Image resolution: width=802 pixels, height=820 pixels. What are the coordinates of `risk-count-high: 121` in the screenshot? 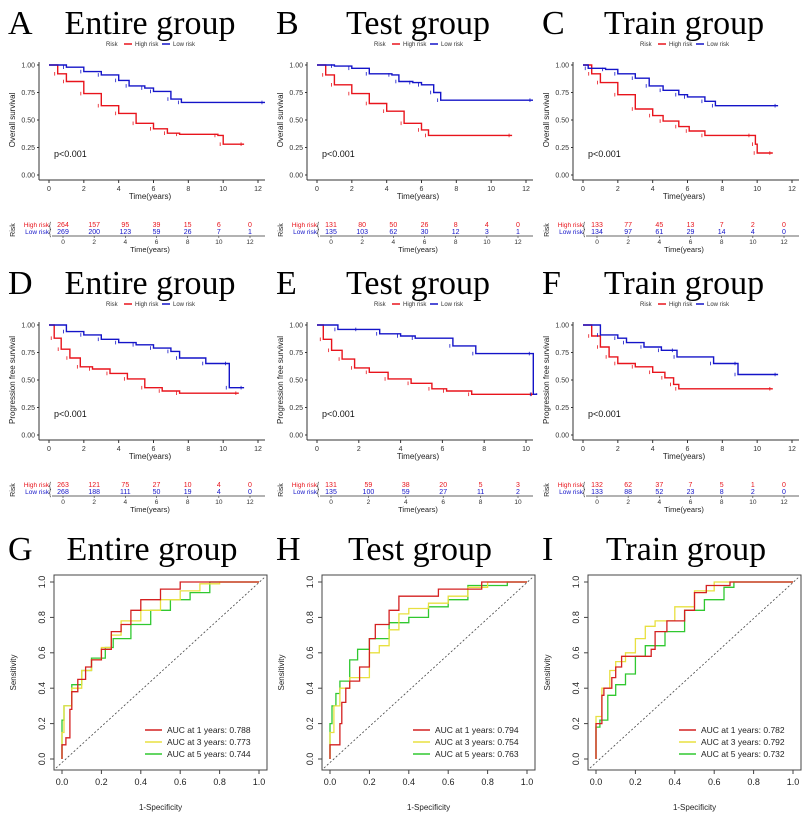 It's located at (94, 485).